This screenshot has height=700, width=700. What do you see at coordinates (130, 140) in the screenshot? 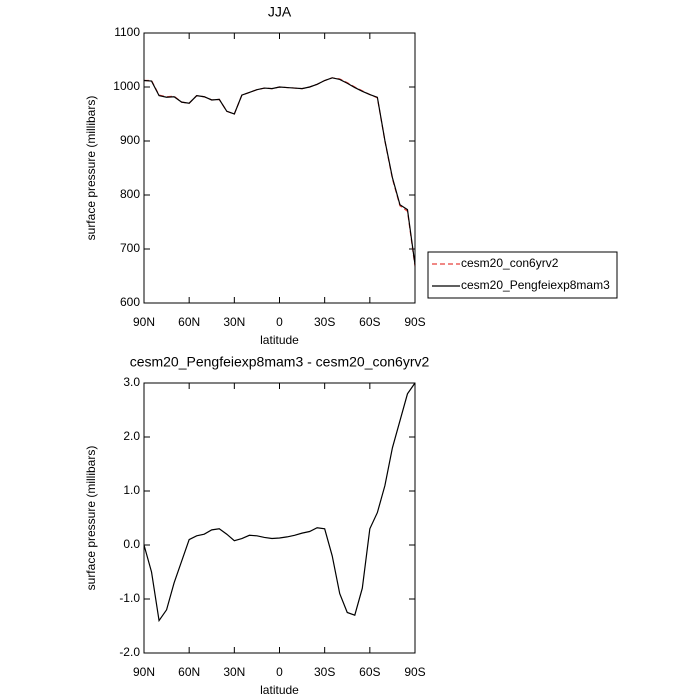
I see `y-tick-label: 900` at bounding box center [130, 140].